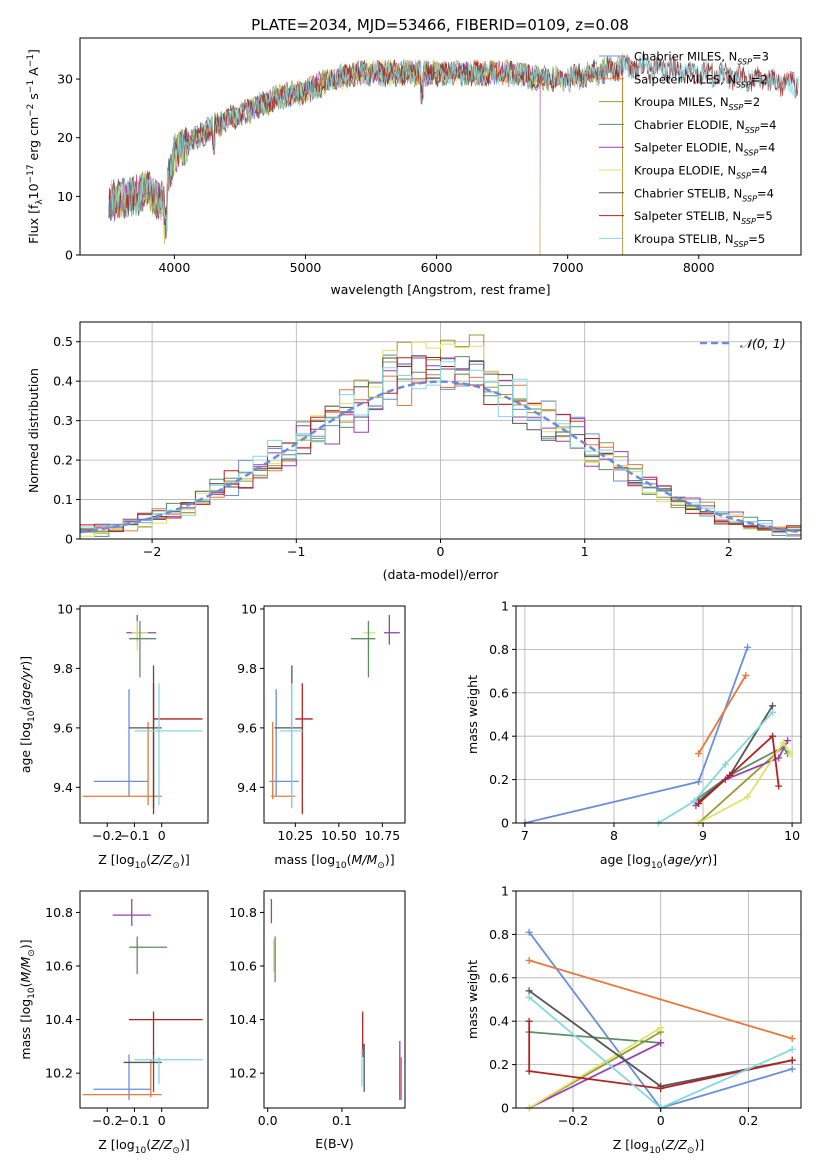 The height and width of the screenshot is (1170, 819). What do you see at coordinates (63, 499) in the screenshot?
I see `y-tick-label: 0.1` at bounding box center [63, 499].